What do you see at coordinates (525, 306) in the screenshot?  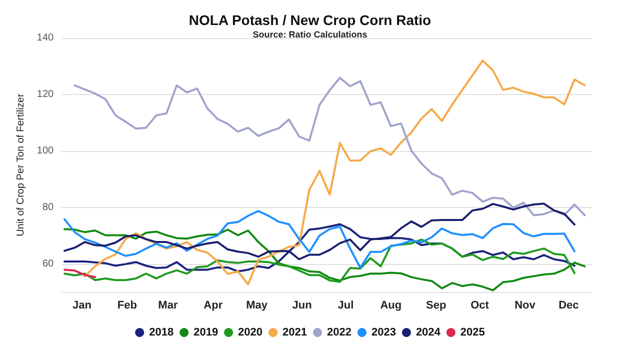 I see `x-tick-label: Nov` at bounding box center [525, 306].